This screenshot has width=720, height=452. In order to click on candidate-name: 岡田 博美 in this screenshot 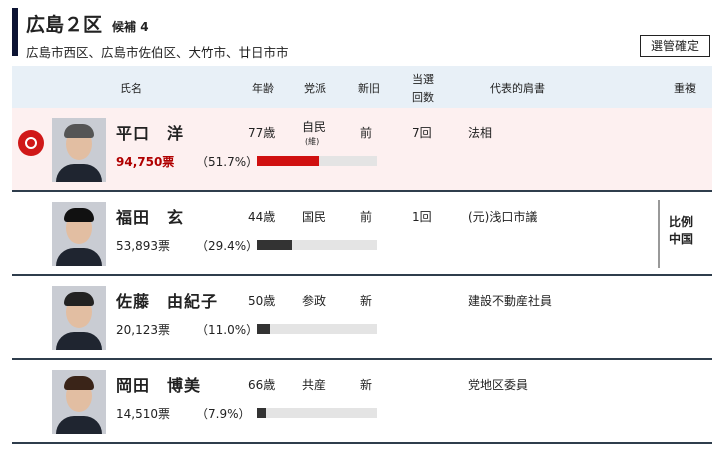, I will do `click(159, 385)`.